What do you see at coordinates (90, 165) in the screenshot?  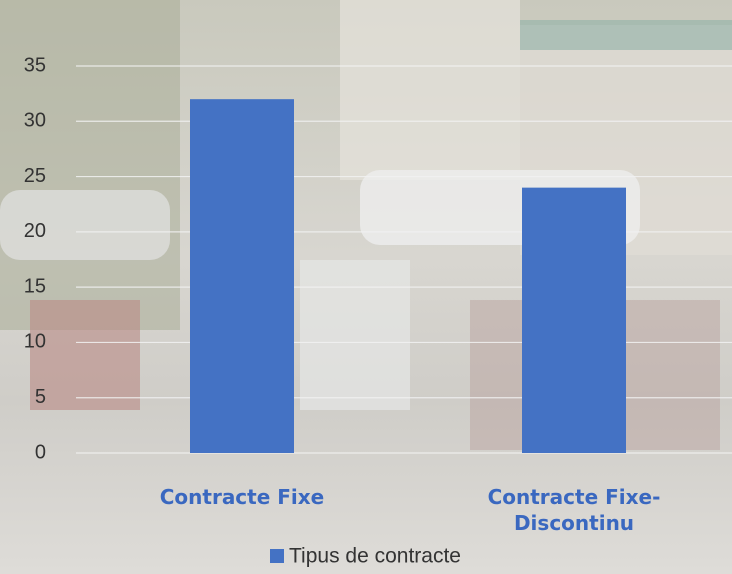 I see `background-tree` at bounding box center [90, 165].